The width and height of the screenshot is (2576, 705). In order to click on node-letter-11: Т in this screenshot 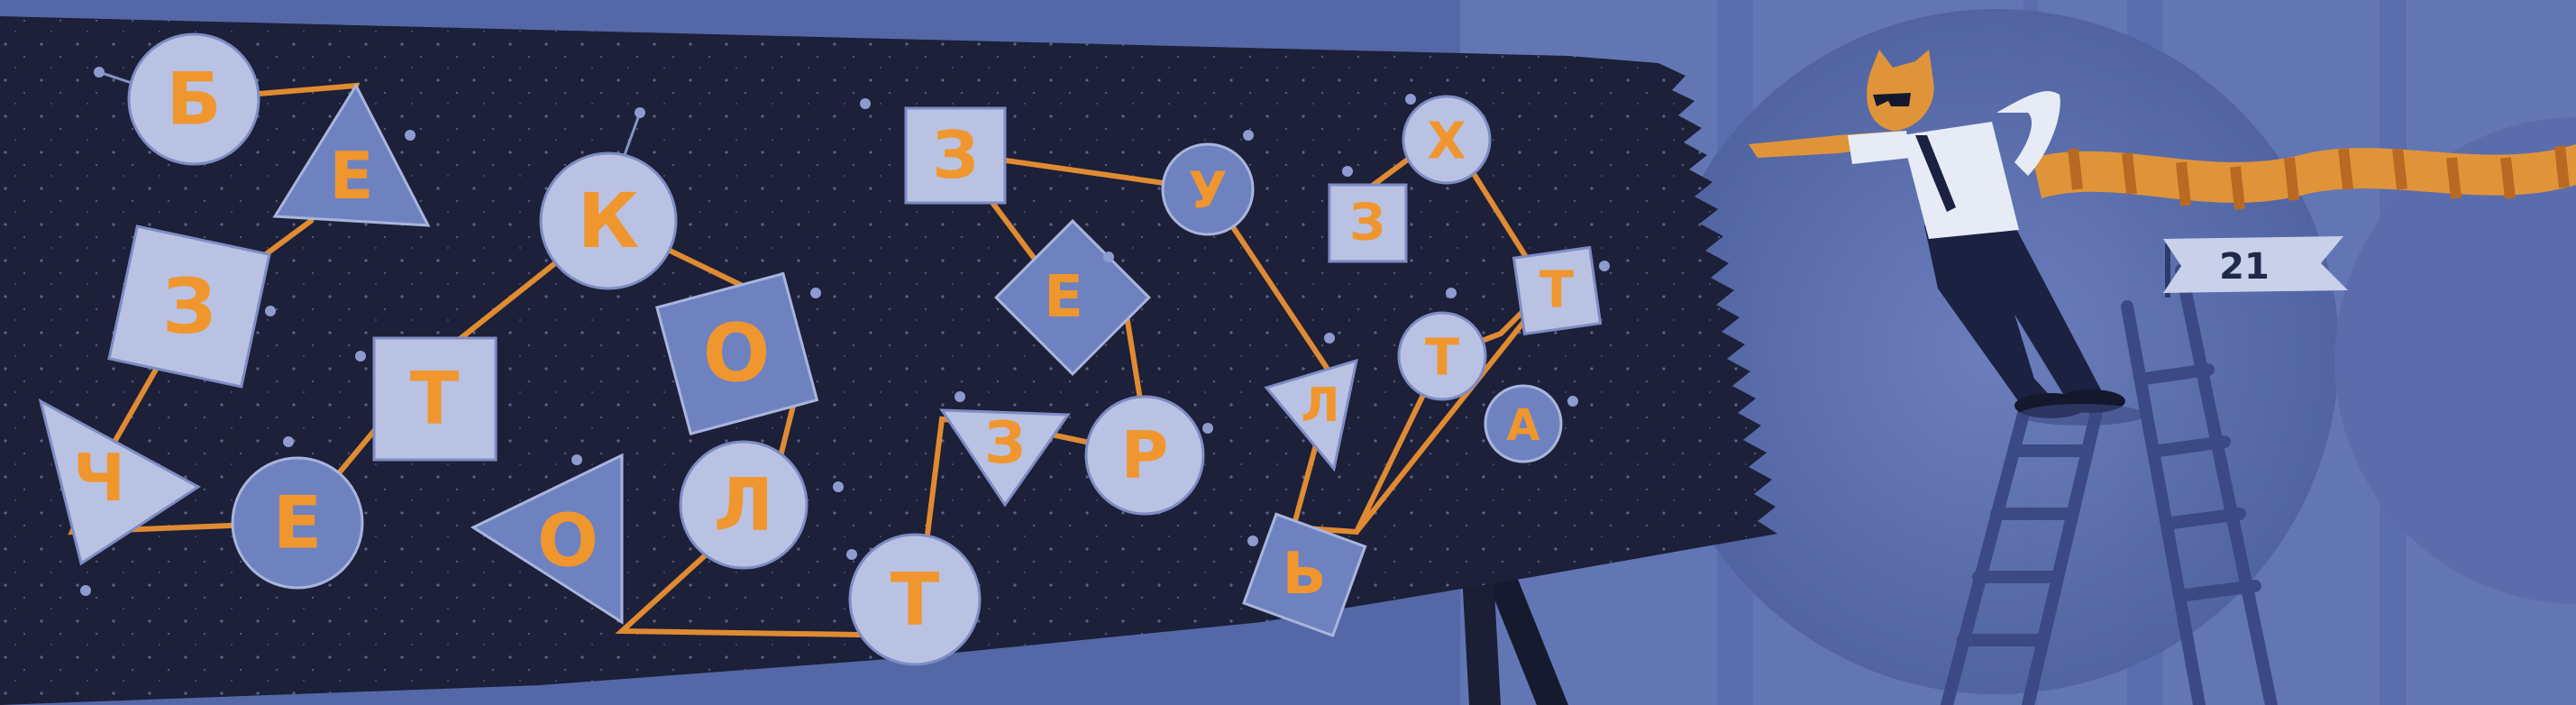, I will do `click(915, 600)`.